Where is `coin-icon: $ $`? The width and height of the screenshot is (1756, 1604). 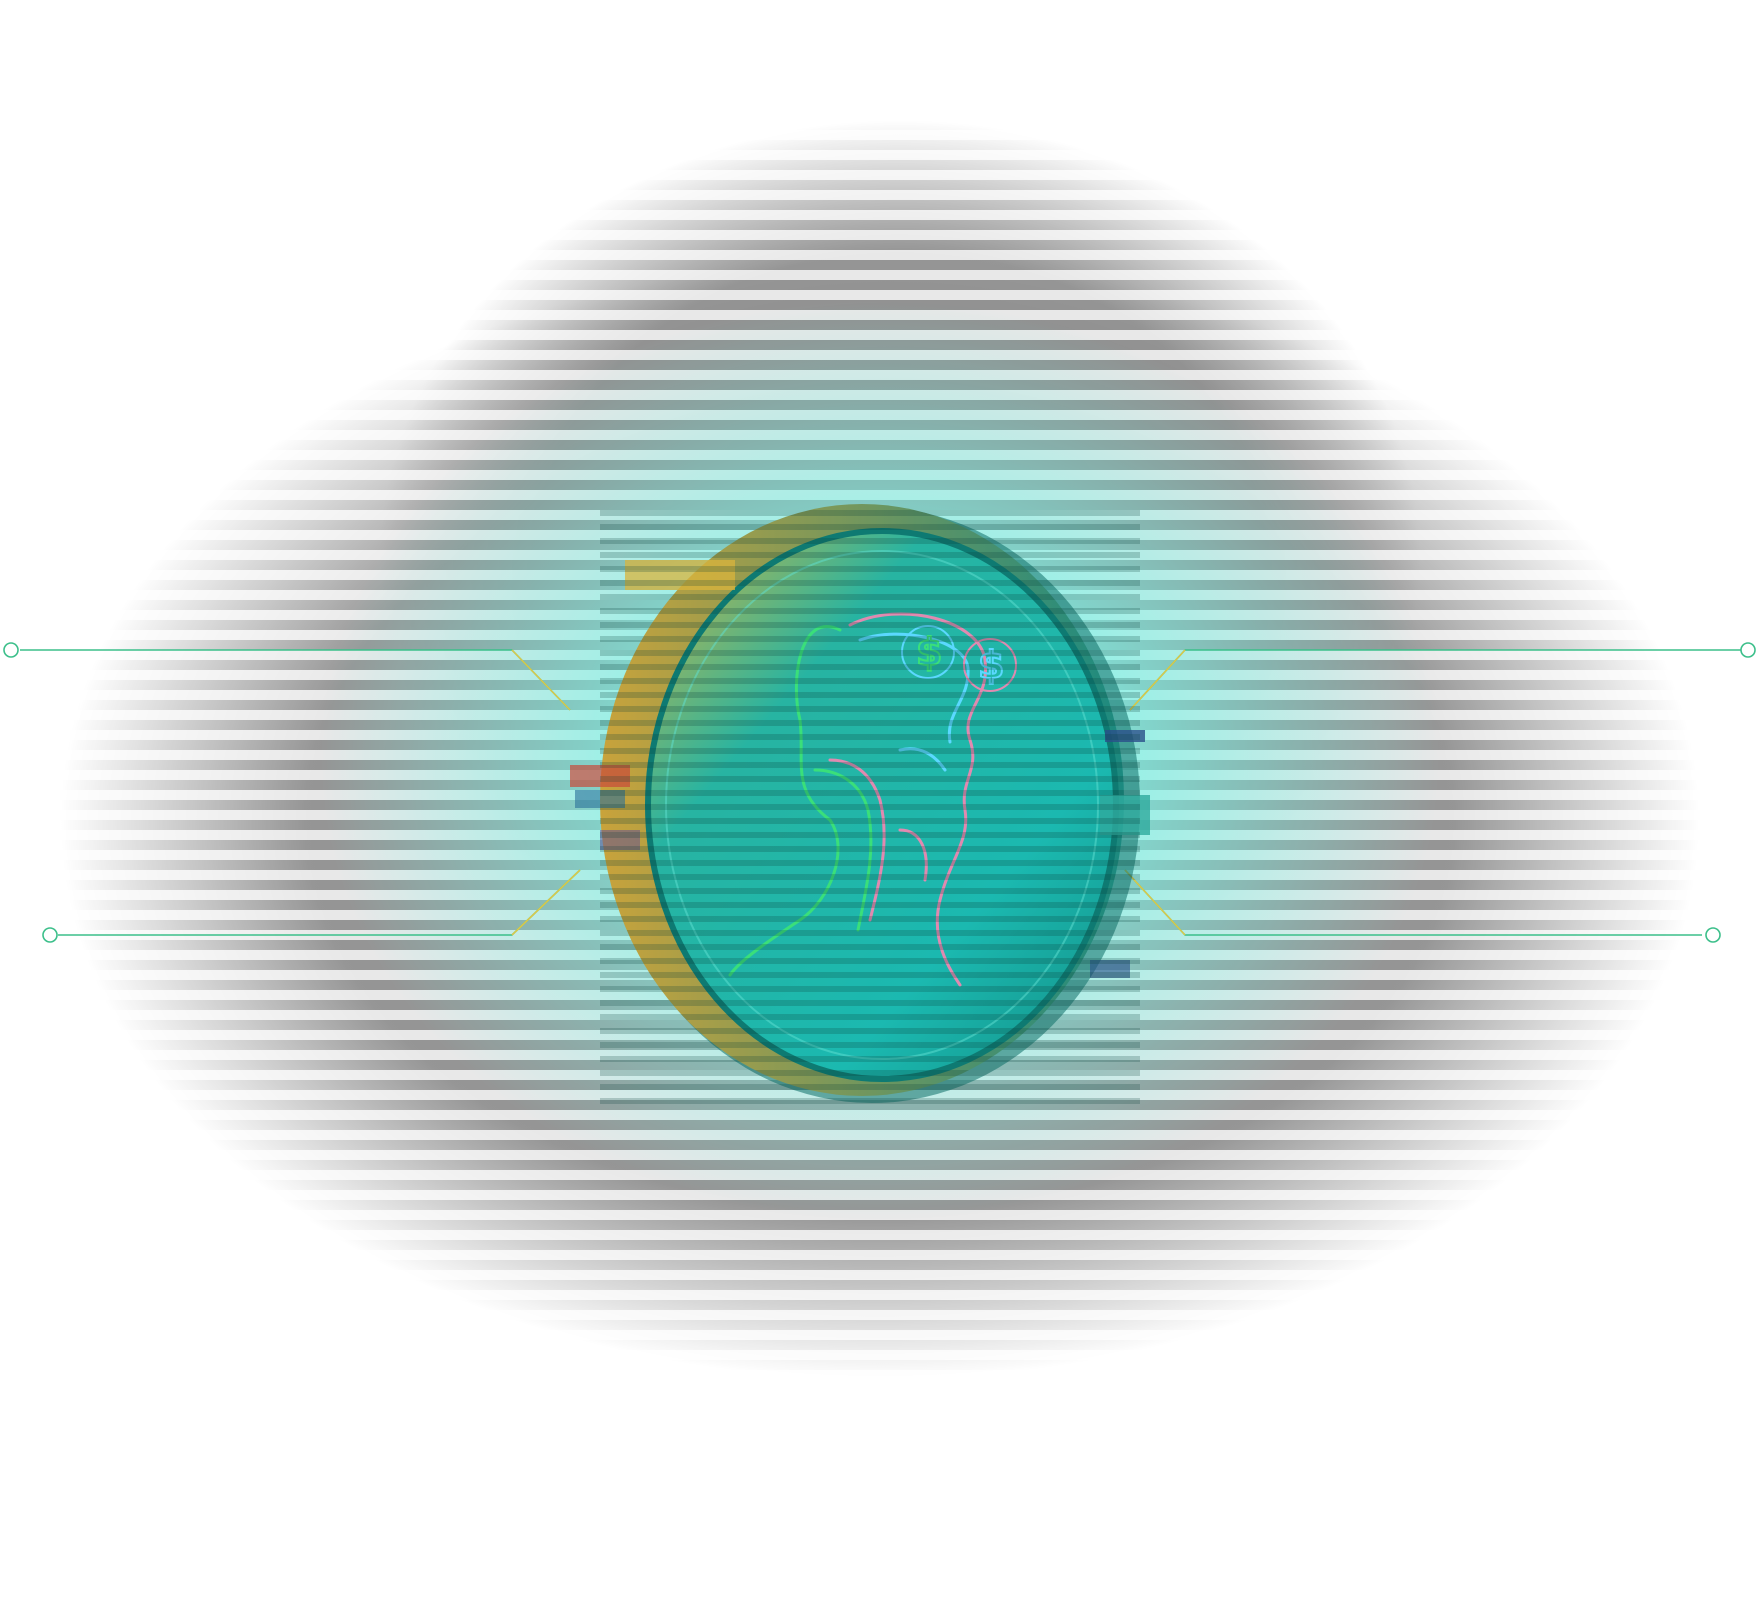 coin-icon: $ $ is located at coordinates (860, 804).